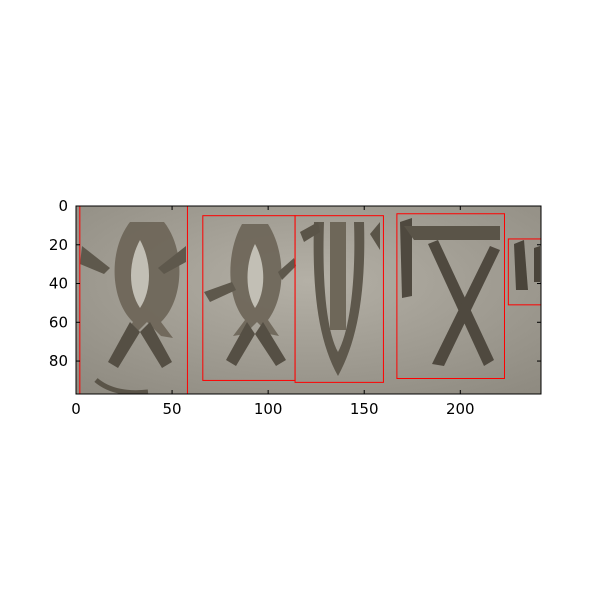  What do you see at coordinates (460, 409) in the screenshot?
I see `x-tick-label: 200` at bounding box center [460, 409].